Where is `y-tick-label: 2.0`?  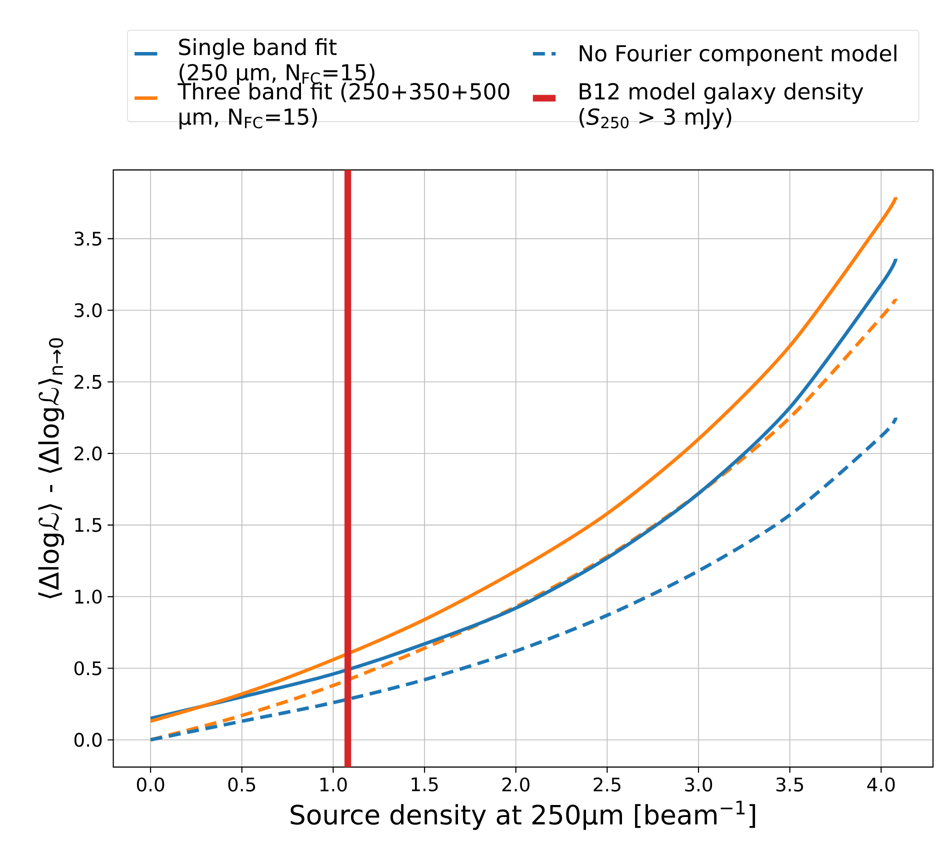 y-tick-label: 2.0 is located at coordinates (88, 453).